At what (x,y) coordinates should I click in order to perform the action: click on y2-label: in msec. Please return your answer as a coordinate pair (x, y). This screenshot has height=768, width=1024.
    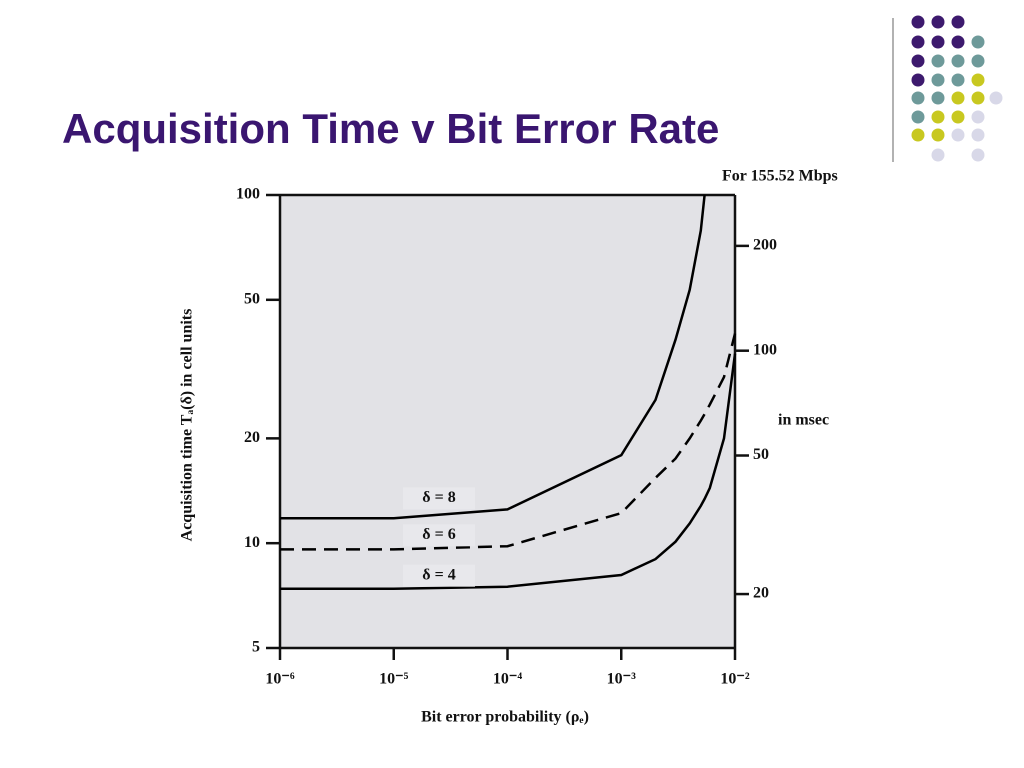
    Looking at the image, I should click on (803, 420).